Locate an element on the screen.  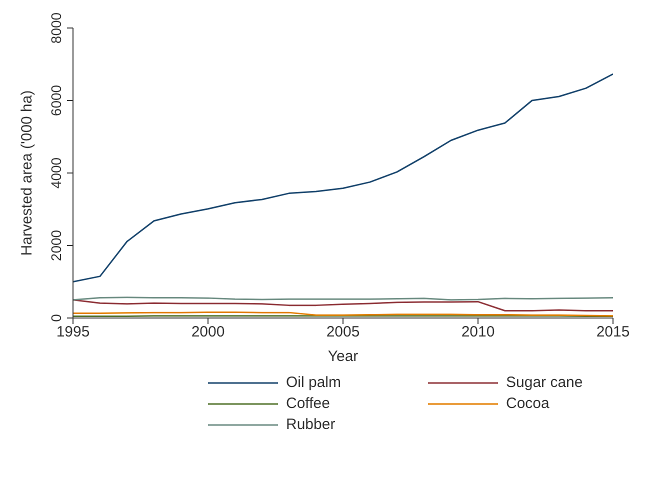
x-axis-title: Year is located at coordinates (343, 356).